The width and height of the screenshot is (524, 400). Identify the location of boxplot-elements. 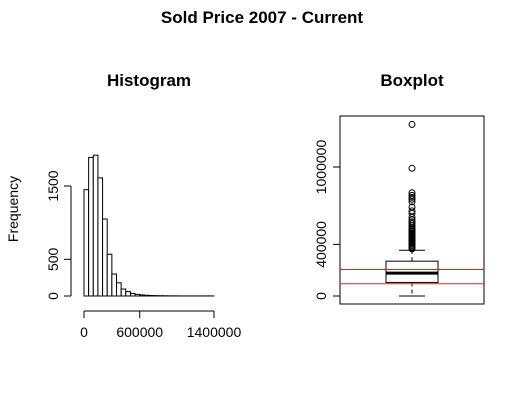
(412, 273).